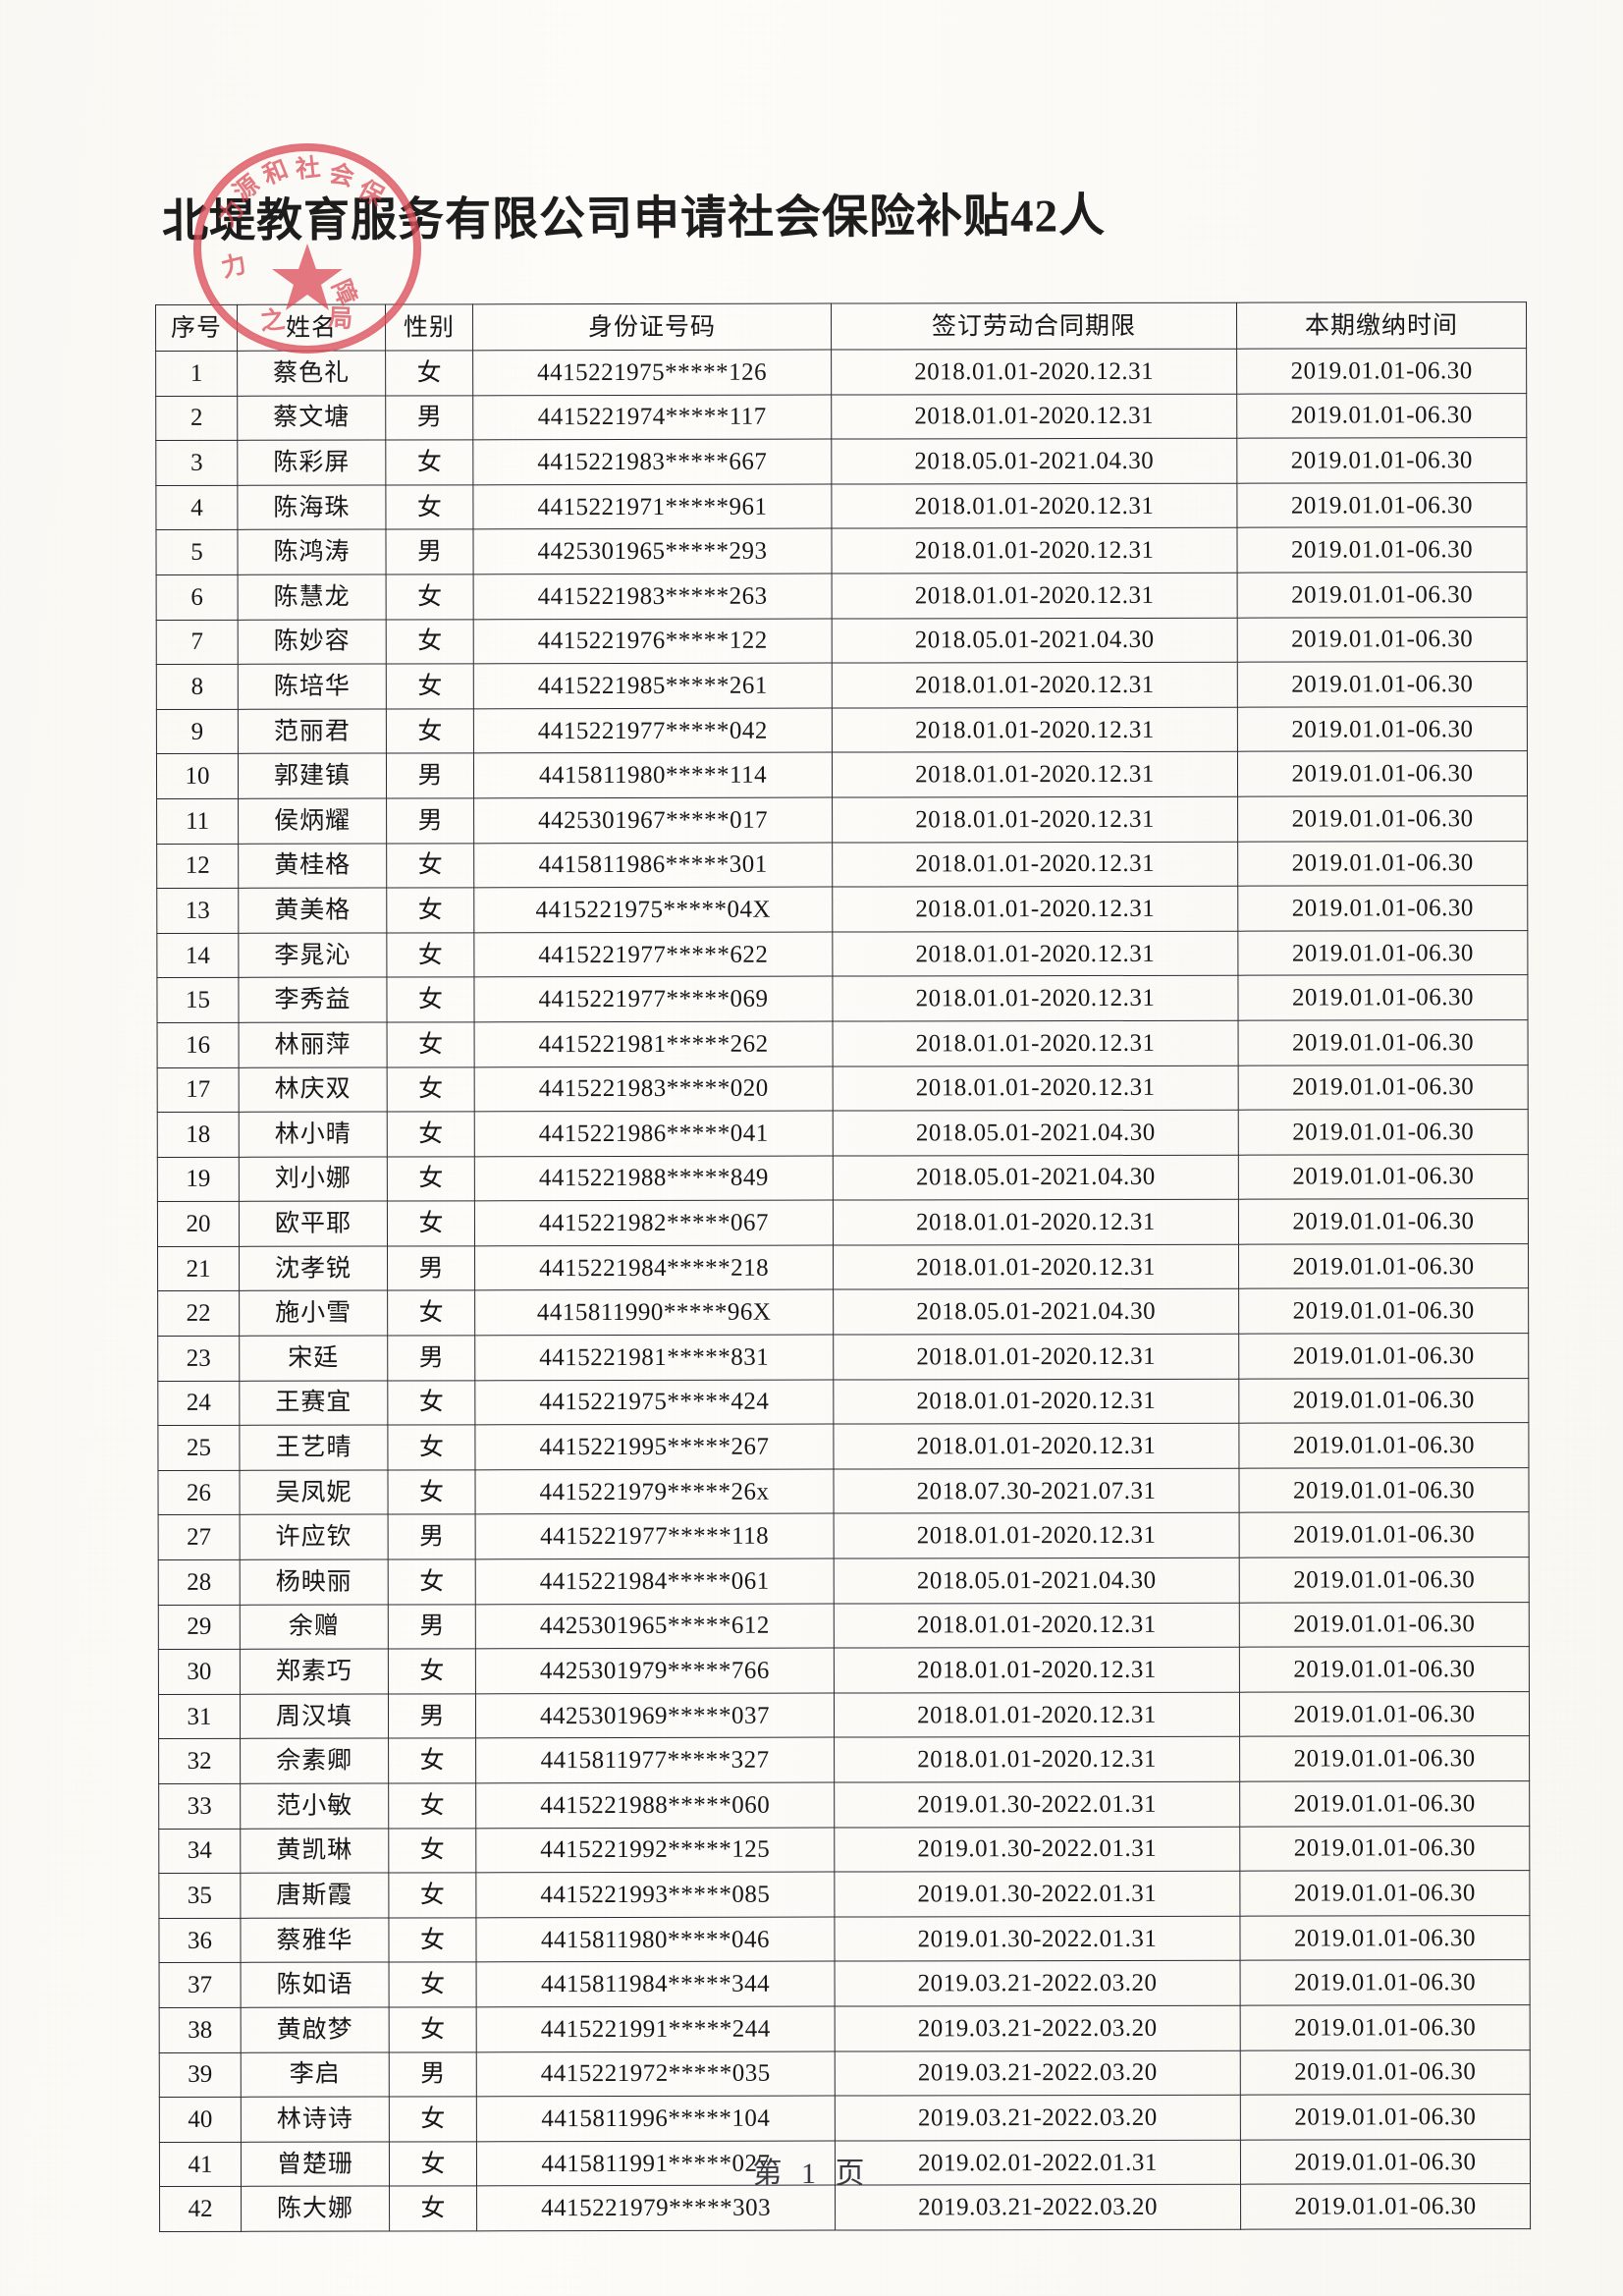 The image size is (1623, 2296). What do you see at coordinates (313, 1448) in the screenshot?
I see `cell-name: 王艺晴` at bounding box center [313, 1448].